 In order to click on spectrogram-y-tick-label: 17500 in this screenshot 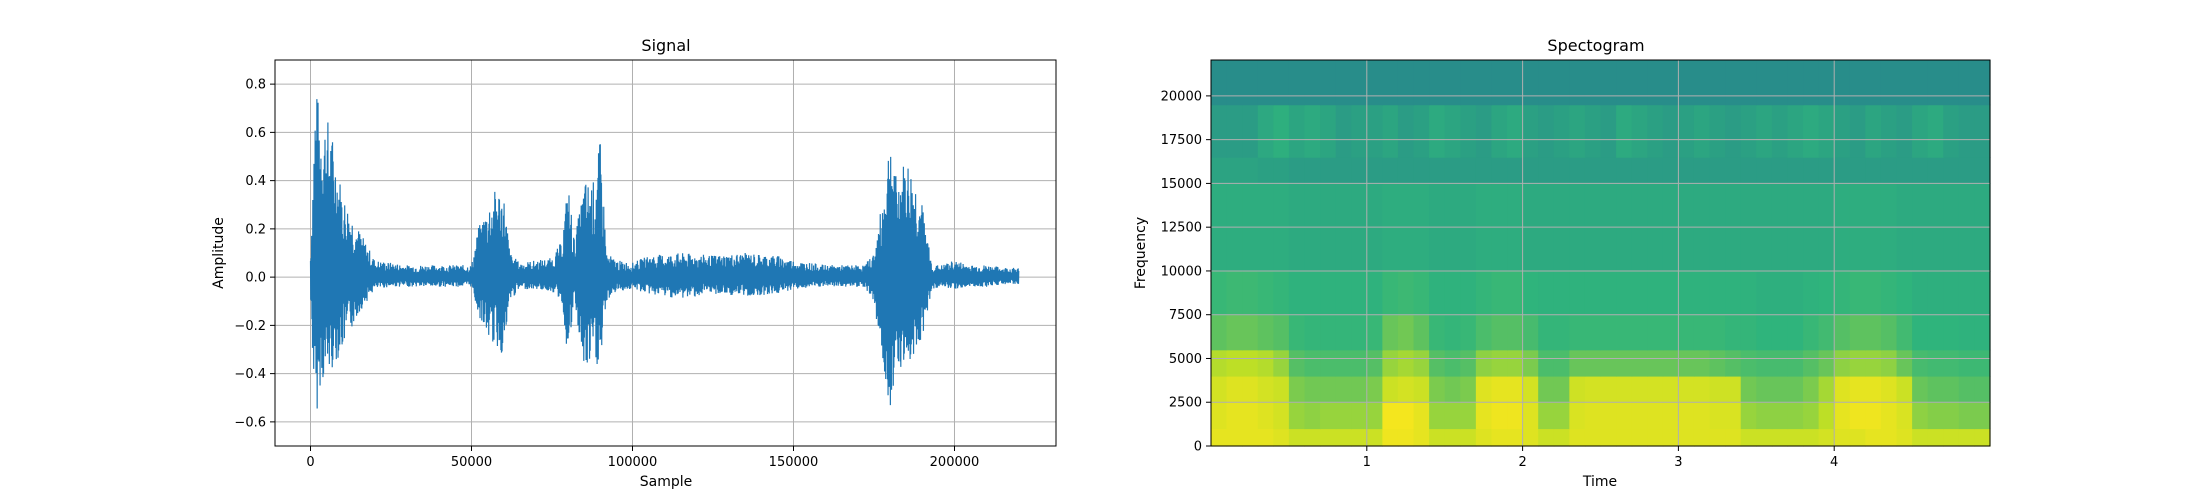, I will do `click(1181, 140)`.